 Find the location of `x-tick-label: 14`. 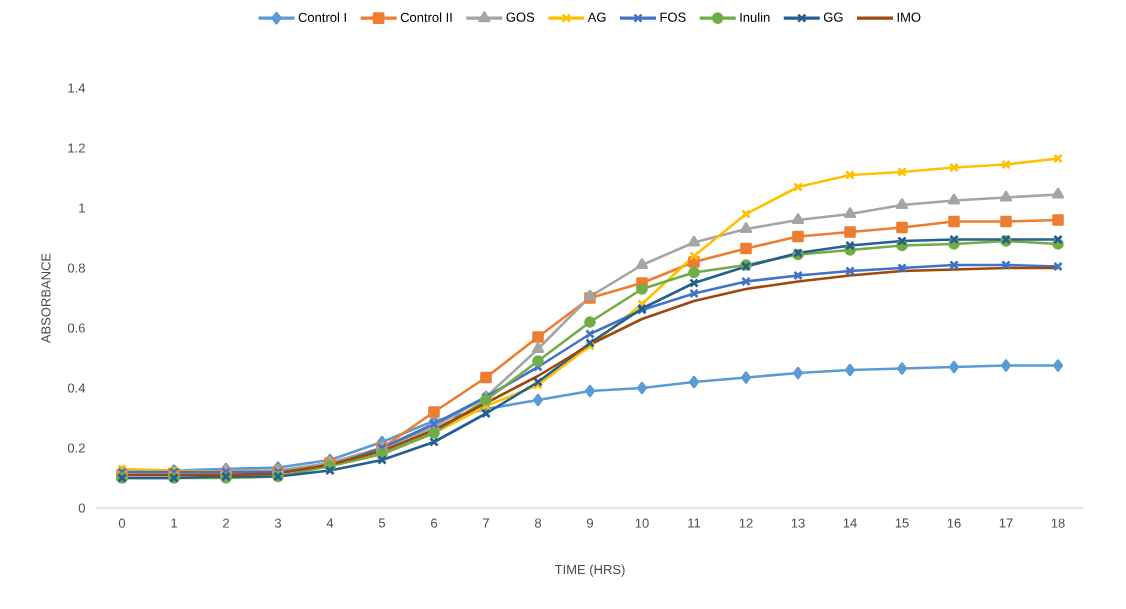

x-tick-label: 14 is located at coordinates (850, 523).